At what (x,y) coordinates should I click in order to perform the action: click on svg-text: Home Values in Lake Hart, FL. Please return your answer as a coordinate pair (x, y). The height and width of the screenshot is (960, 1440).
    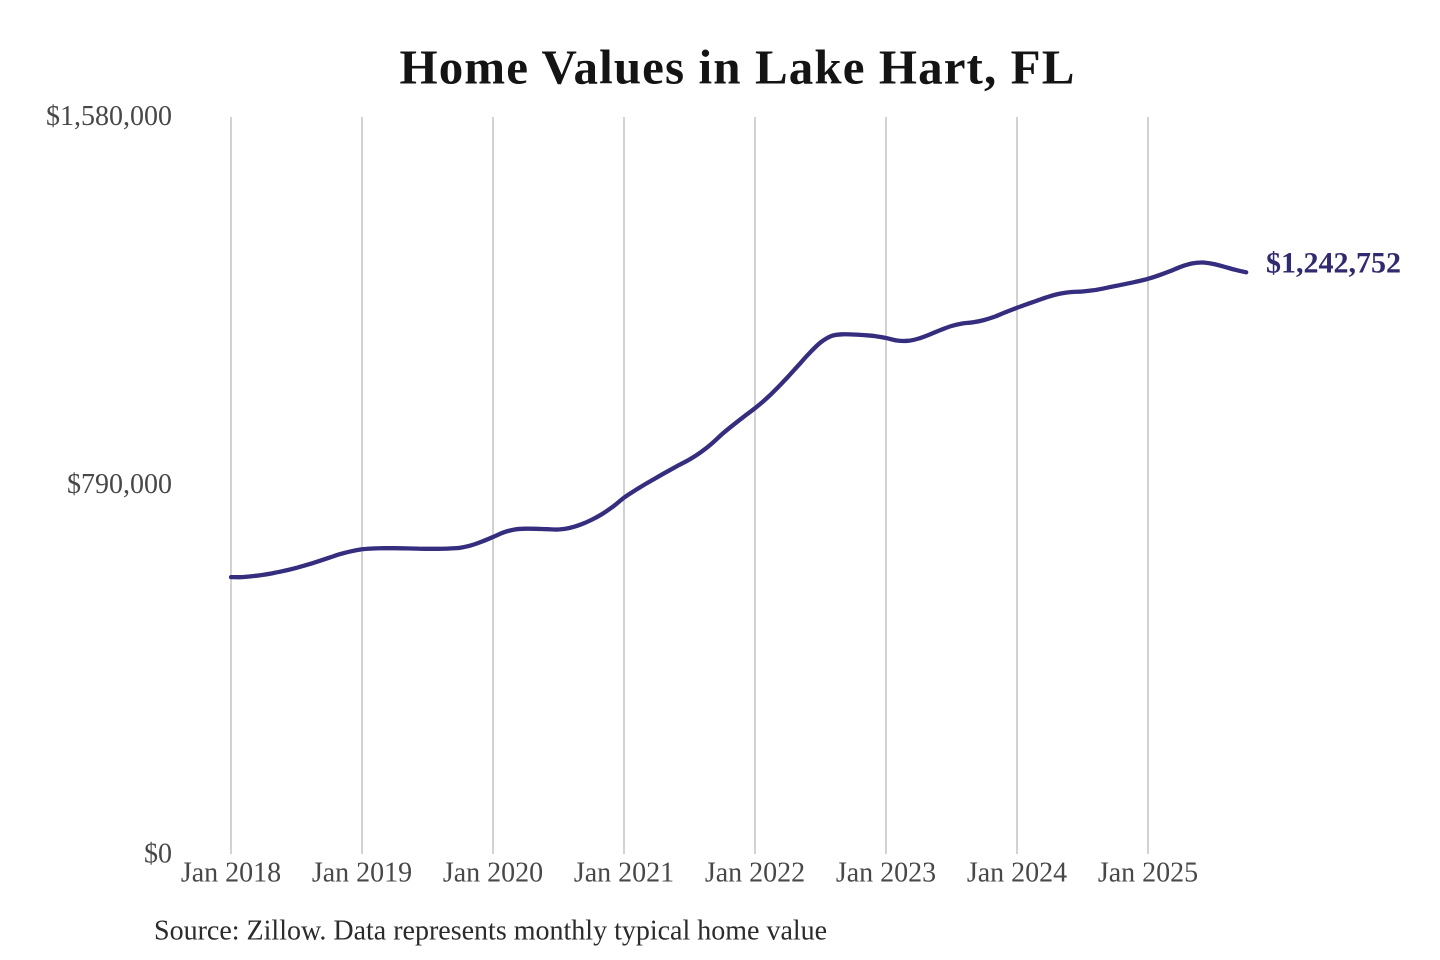
    Looking at the image, I should click on (737, 67).